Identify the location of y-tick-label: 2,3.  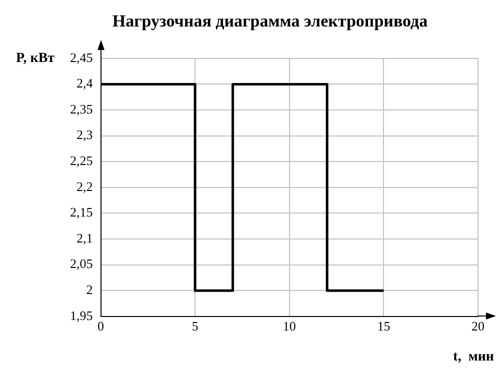
(84, 134).